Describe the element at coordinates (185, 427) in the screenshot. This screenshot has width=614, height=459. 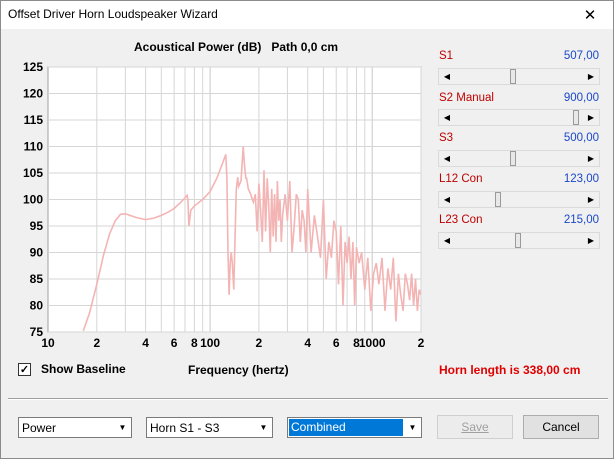
I see `horn-section-value: Horn S1 - S3` at that location.